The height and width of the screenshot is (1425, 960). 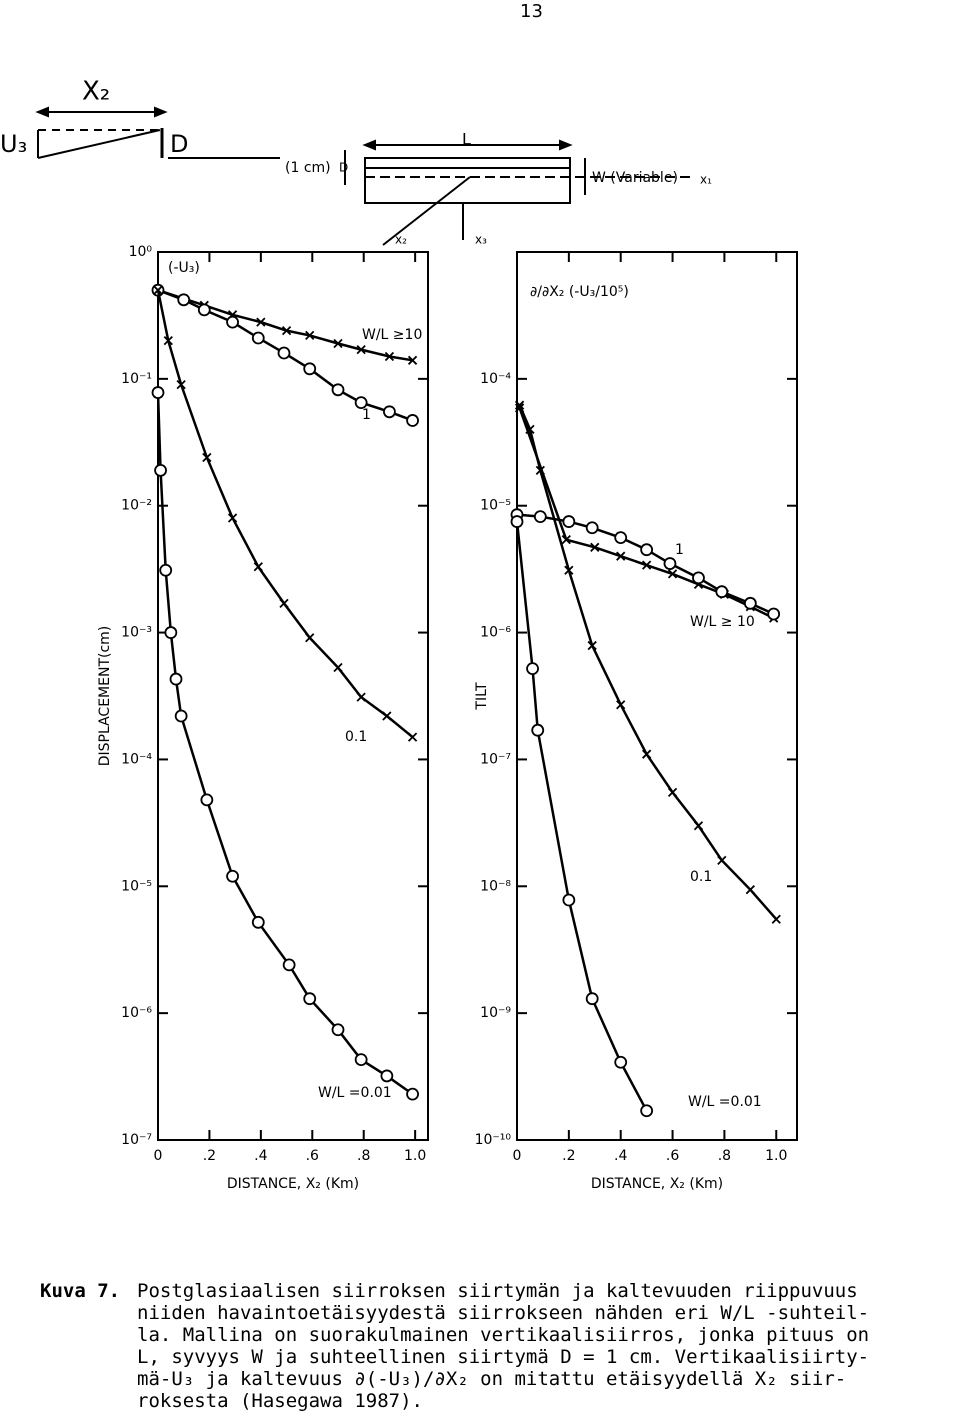 What do you see at coordinates (672, 1156) in the screenshot?
I see `x-tick-label: .6` at bounding box center [672, 1156].